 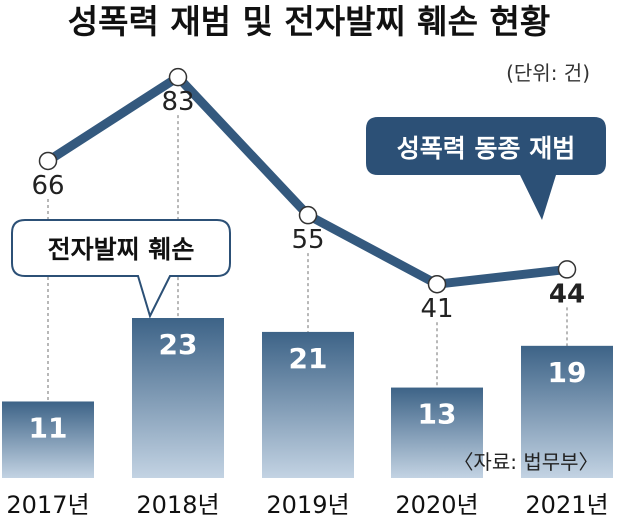 I want to click on bar-value-label: 23, so click(x=178, y=344).